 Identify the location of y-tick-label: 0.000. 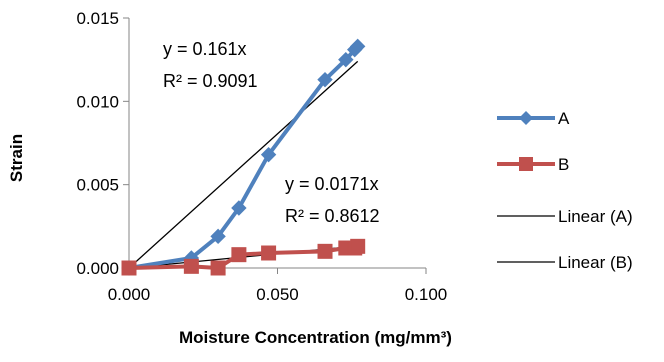
(97, 268).